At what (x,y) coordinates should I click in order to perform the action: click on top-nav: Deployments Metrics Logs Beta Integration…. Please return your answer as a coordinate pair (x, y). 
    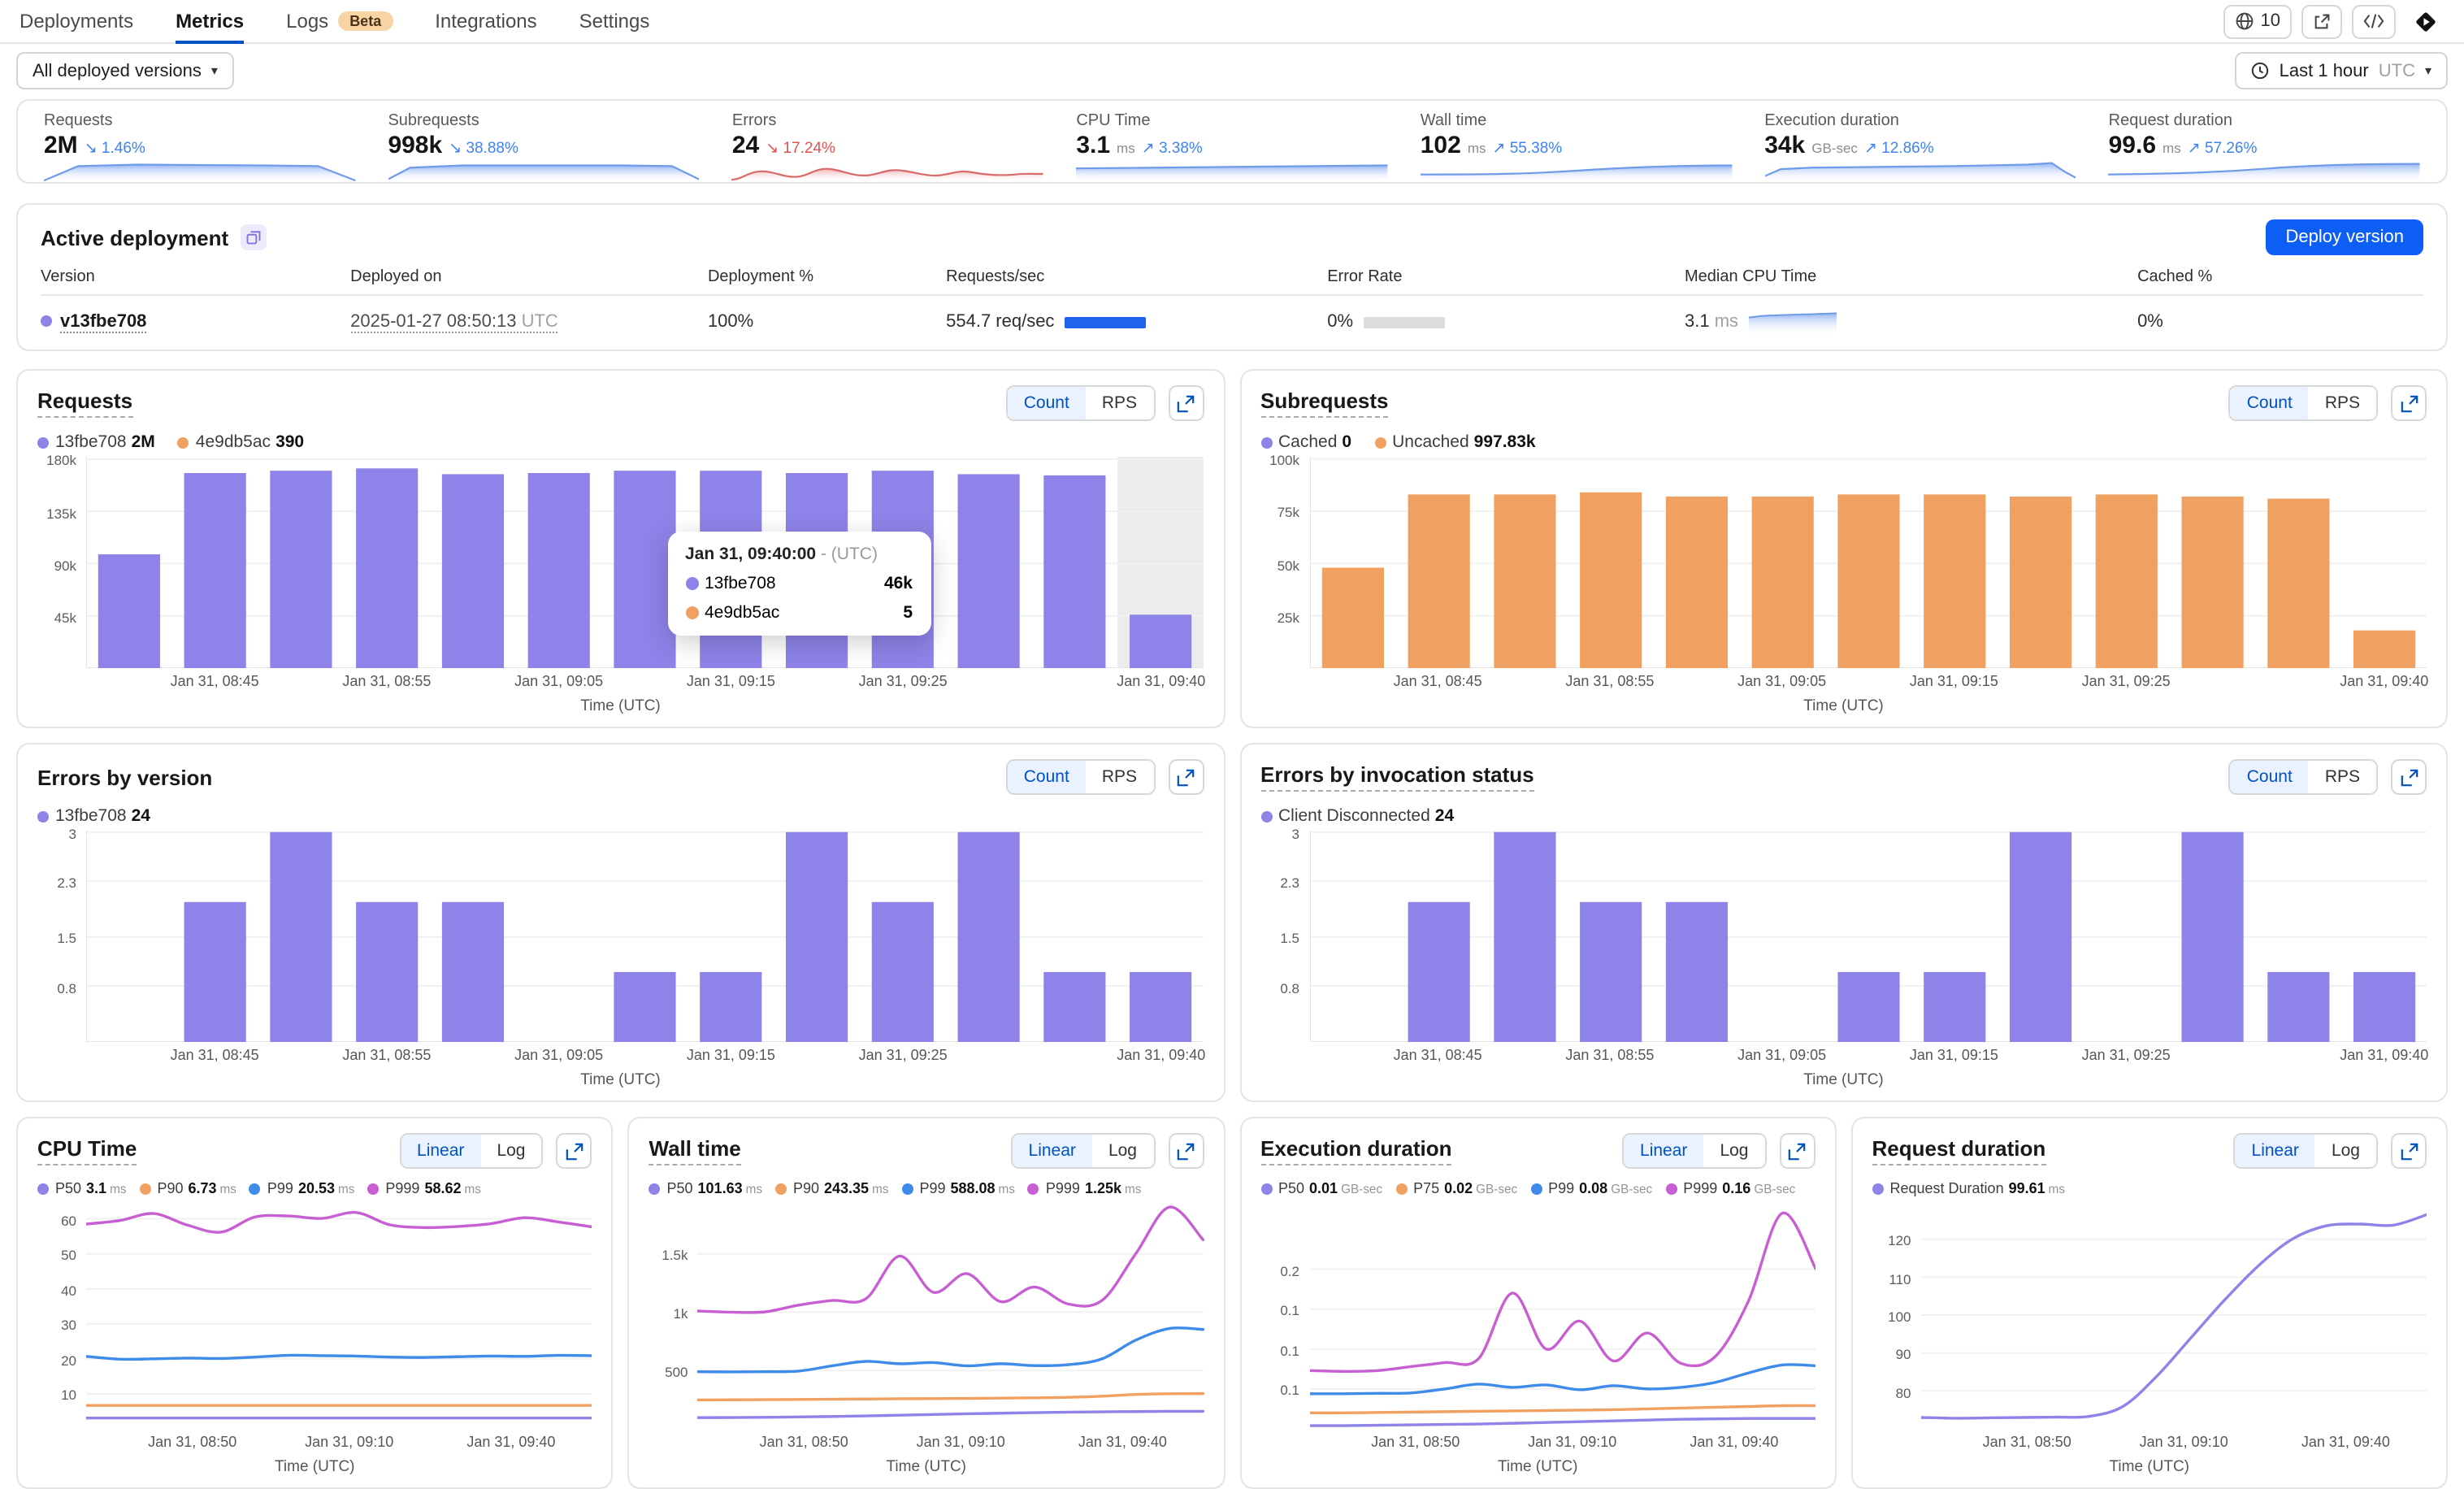
    Looking at the image, I should click on (1232, 22).